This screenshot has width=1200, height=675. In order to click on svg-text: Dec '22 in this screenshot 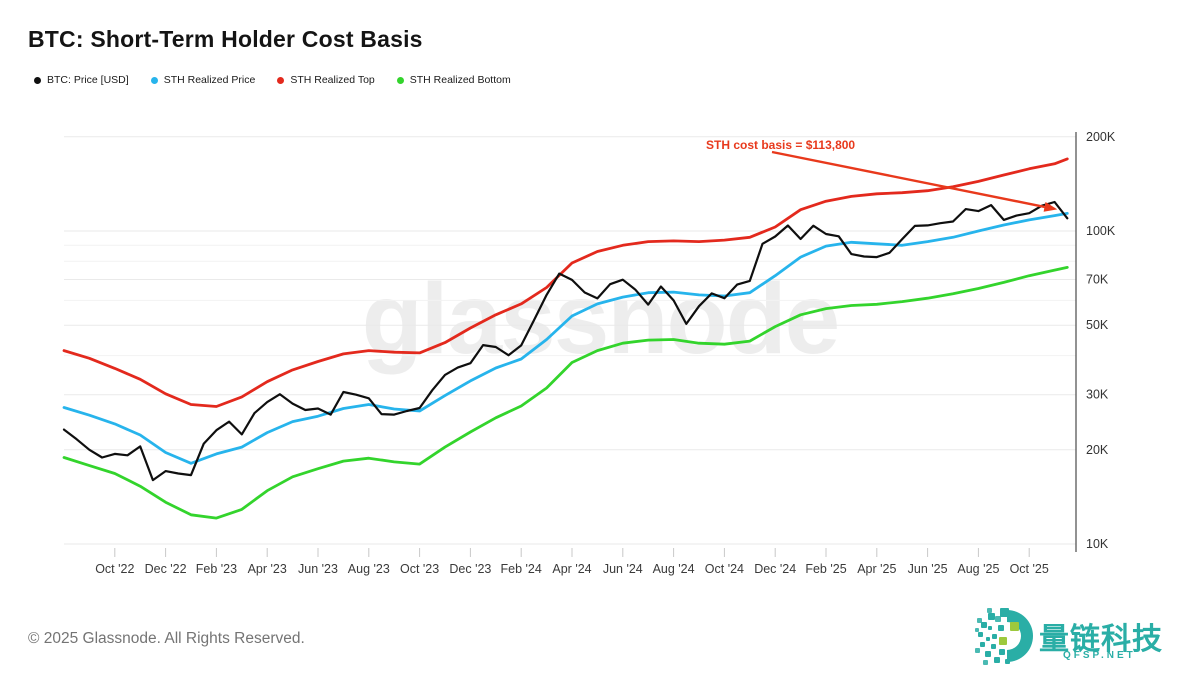, I will do `click(166, 569)`.